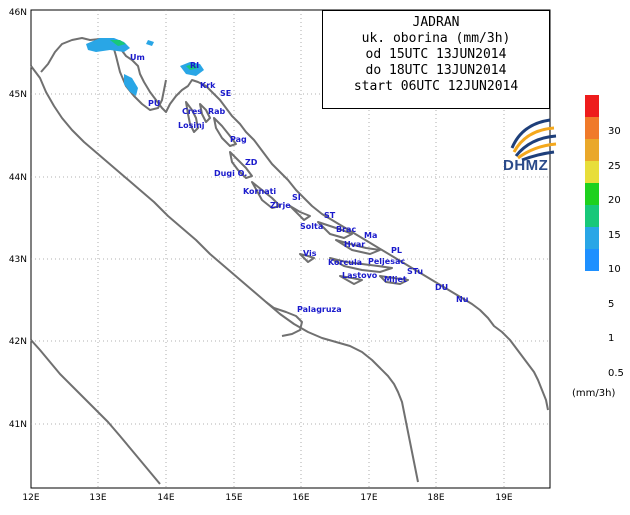  What do you see at coordinates (614, 131) in the screenshot?
I see `legend-label: 30` at bounding box center [614, 131].